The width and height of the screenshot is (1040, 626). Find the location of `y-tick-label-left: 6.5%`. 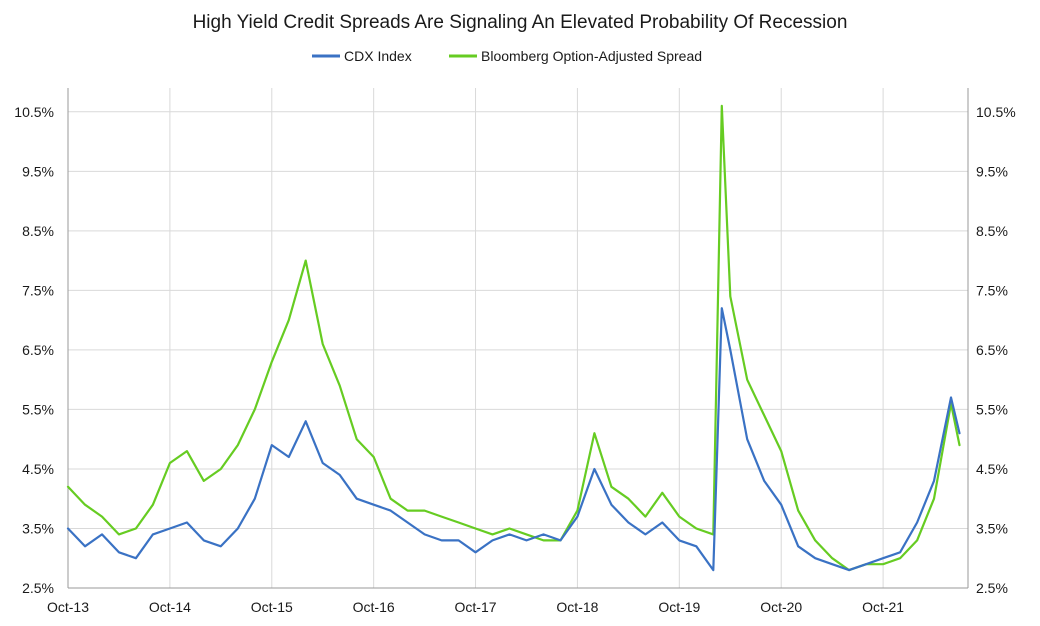

y-tick-label-left: 6.5% is located at coordinates (38, 350).